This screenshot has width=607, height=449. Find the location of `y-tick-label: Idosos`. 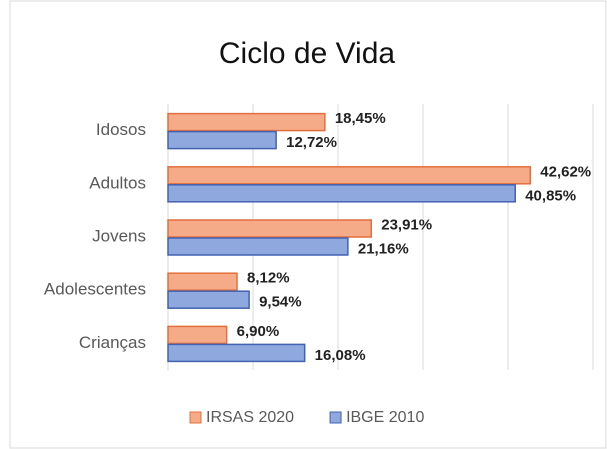

y-tick-label: Idosos is located at coordinates (121, 129).